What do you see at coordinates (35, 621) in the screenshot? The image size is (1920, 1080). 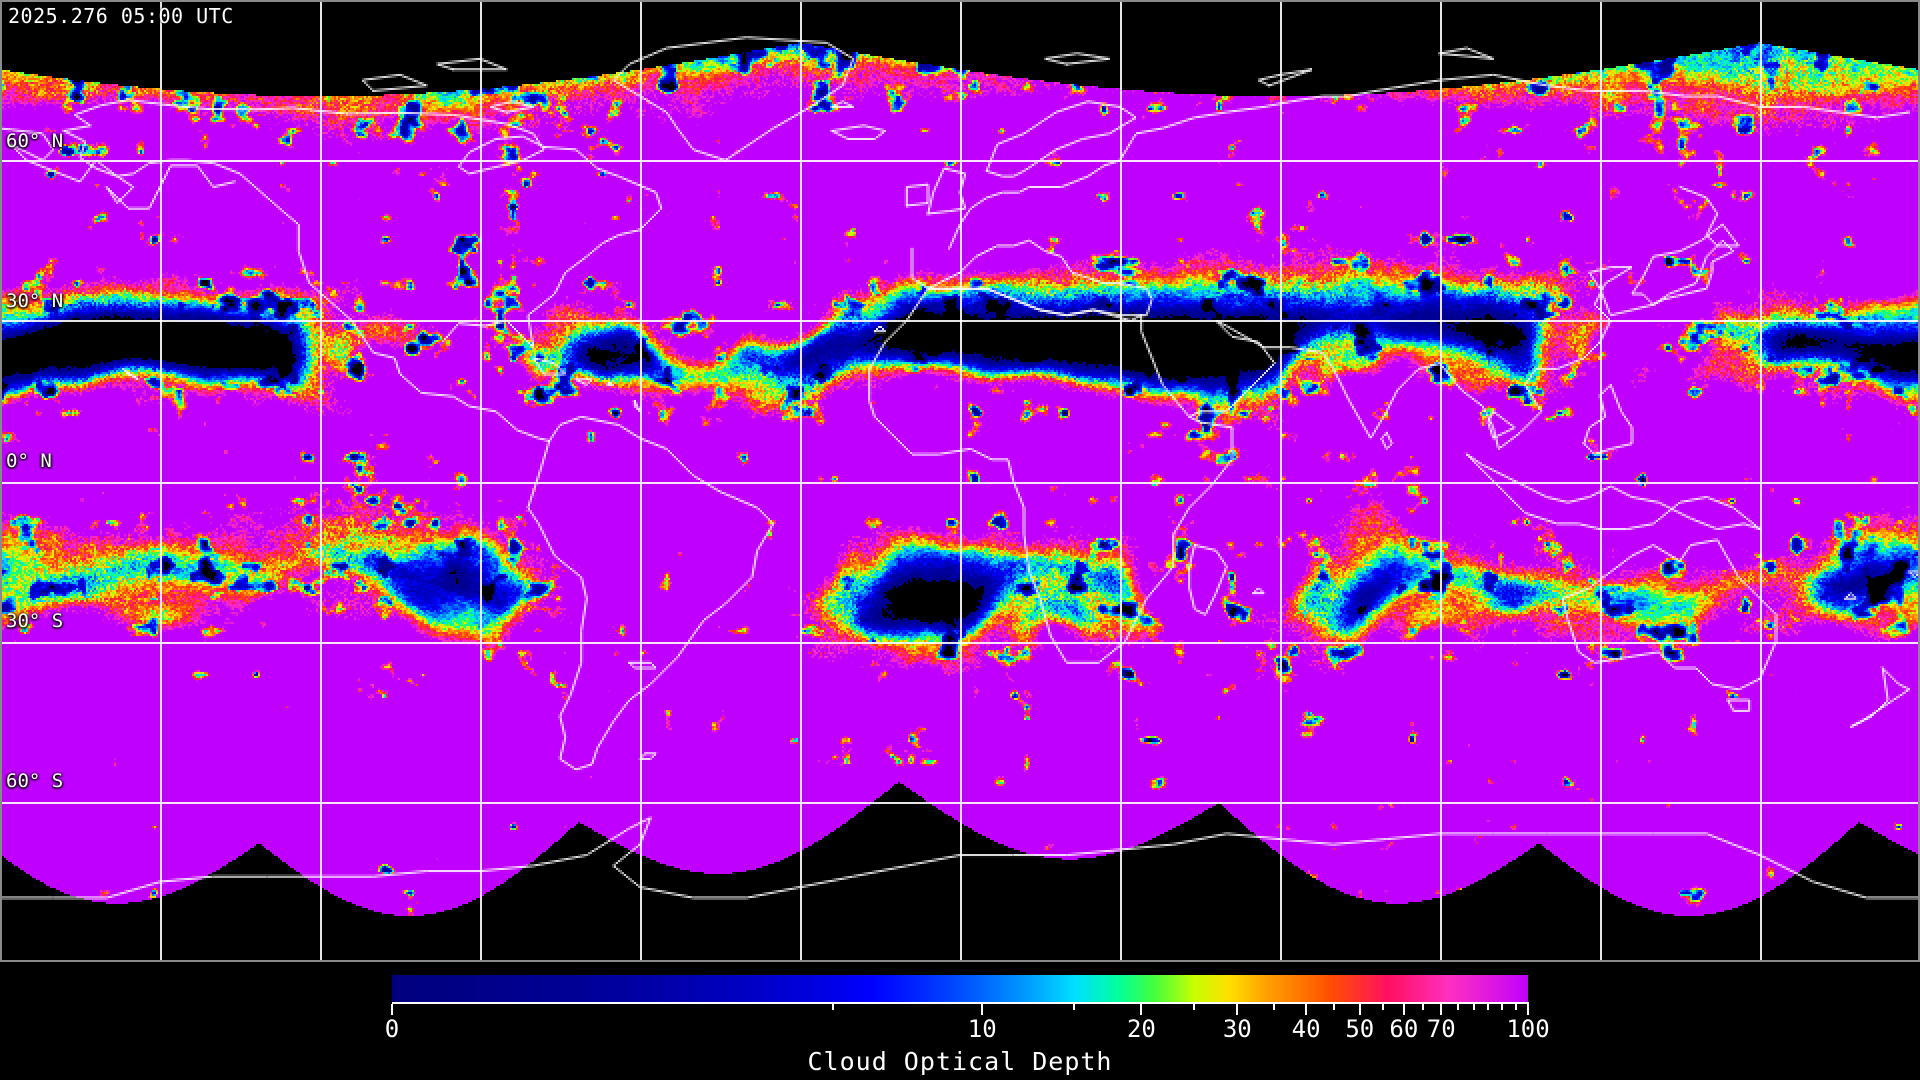 I see `latitude-label-30s: 30° S` at bounding box center [35, 621].